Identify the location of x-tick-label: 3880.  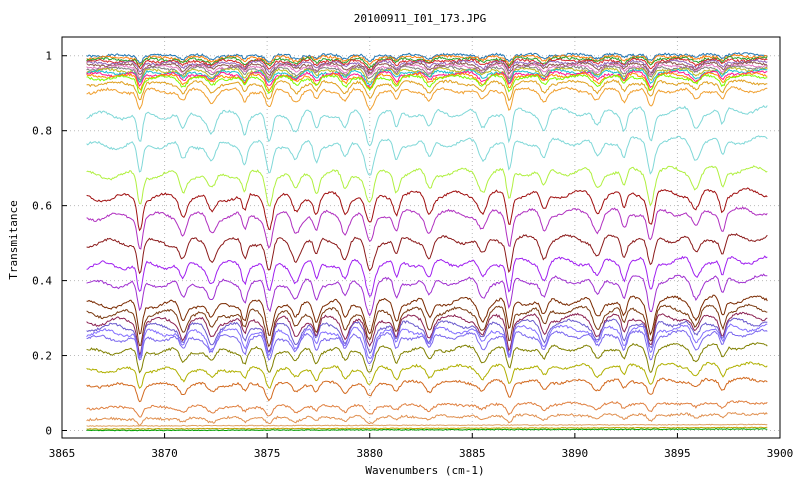
(369, 453).